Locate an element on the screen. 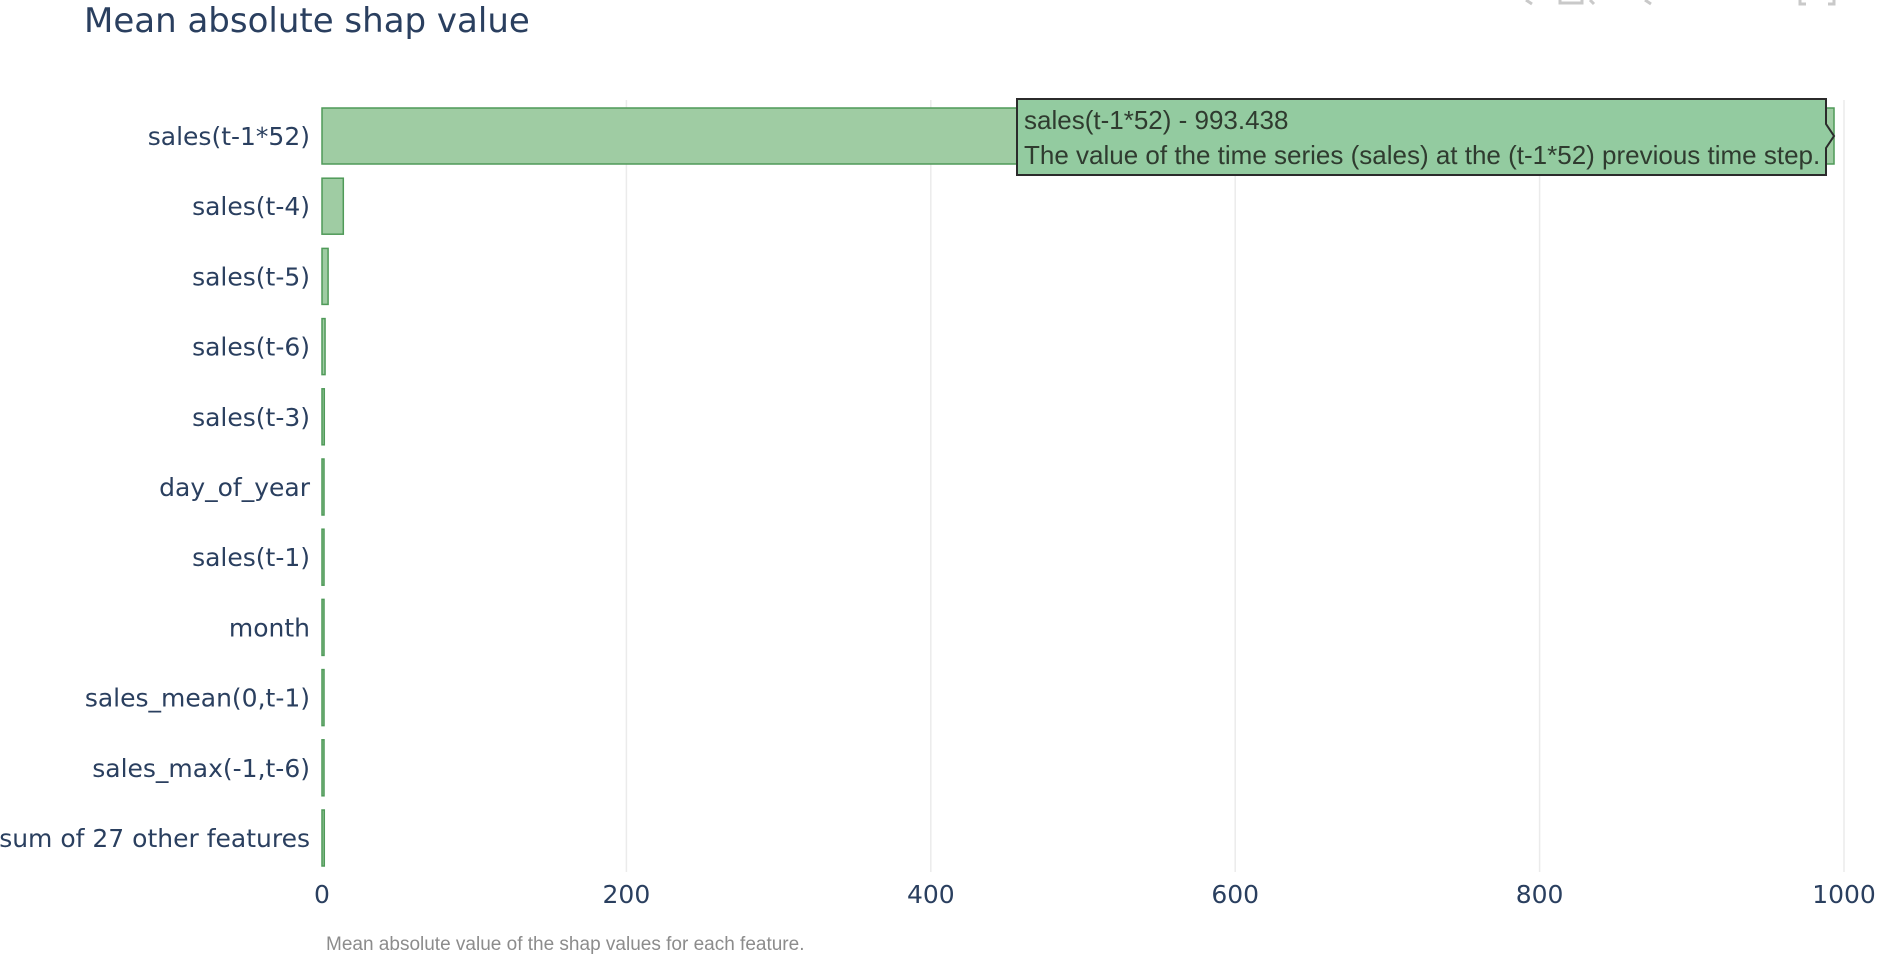 The width and height of the screenshot is (1885, 969). y-tick-label: sales(t-6) is located at coordinates (251, 347).